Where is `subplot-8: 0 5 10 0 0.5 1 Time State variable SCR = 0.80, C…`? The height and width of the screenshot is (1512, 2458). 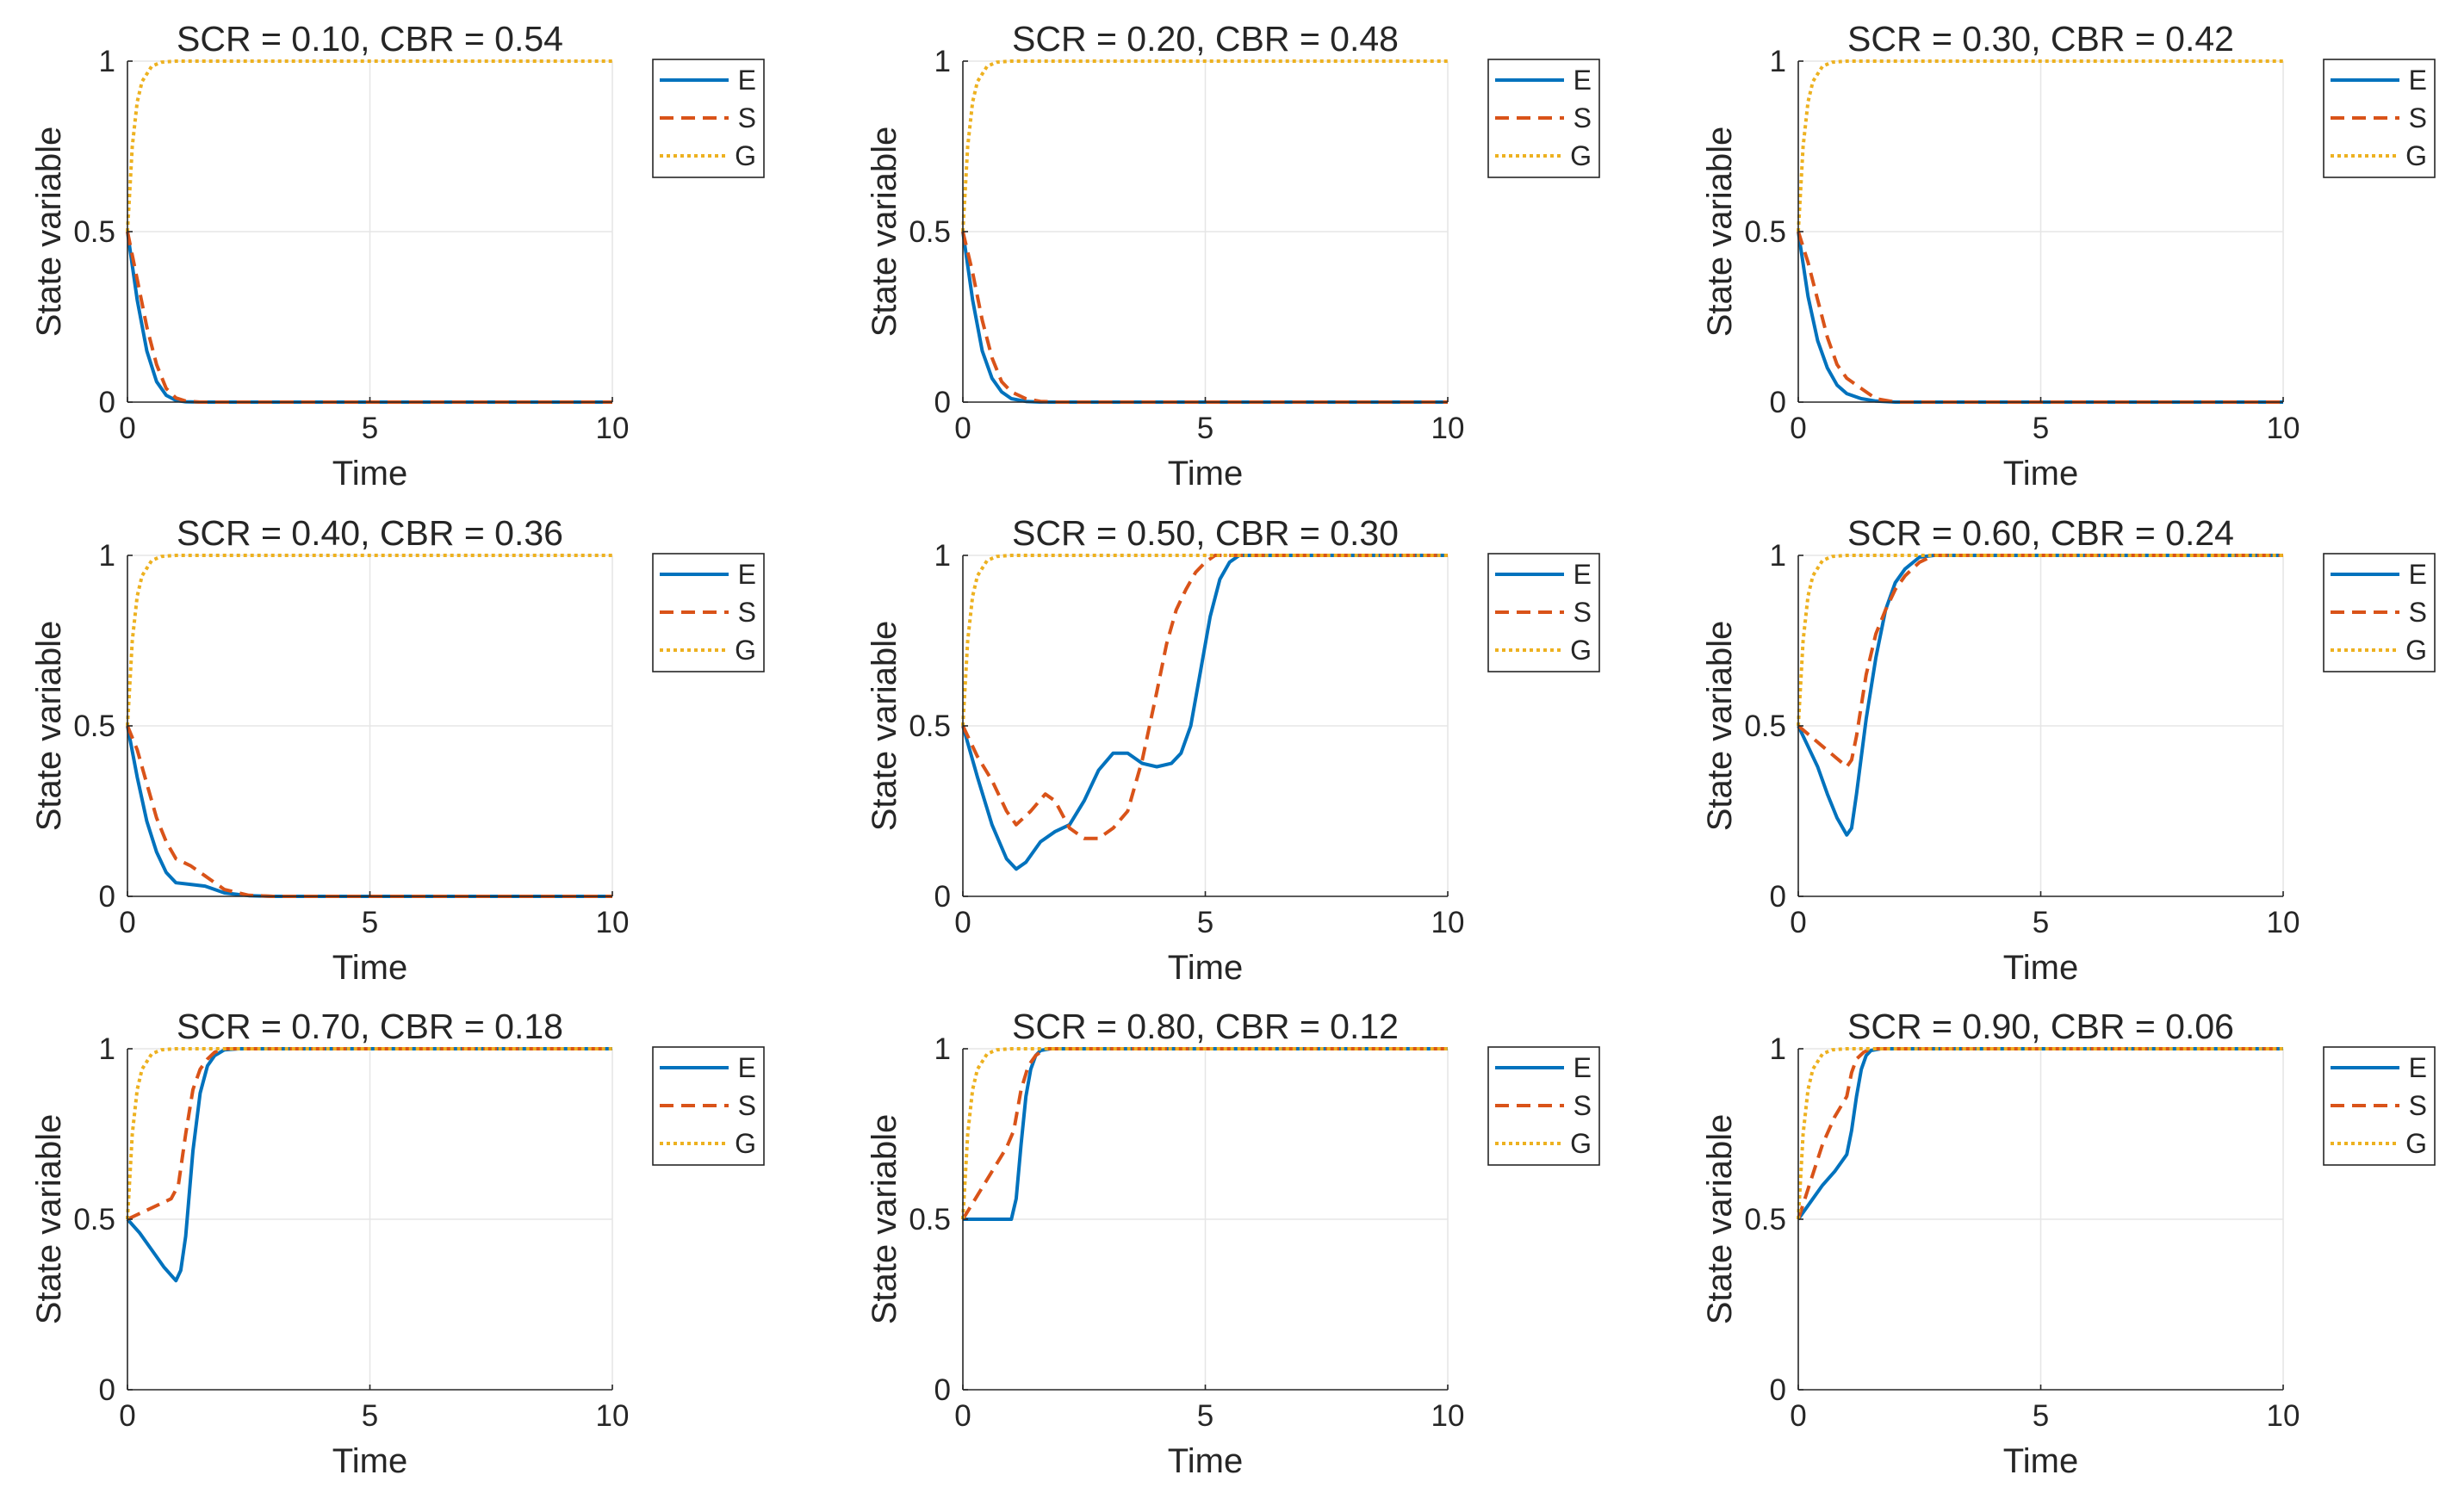
subplot-8: 0 5 10 0 0.5 1 Time State variable SCR = 0.80, C… is located at coordinates (1233, 1243).